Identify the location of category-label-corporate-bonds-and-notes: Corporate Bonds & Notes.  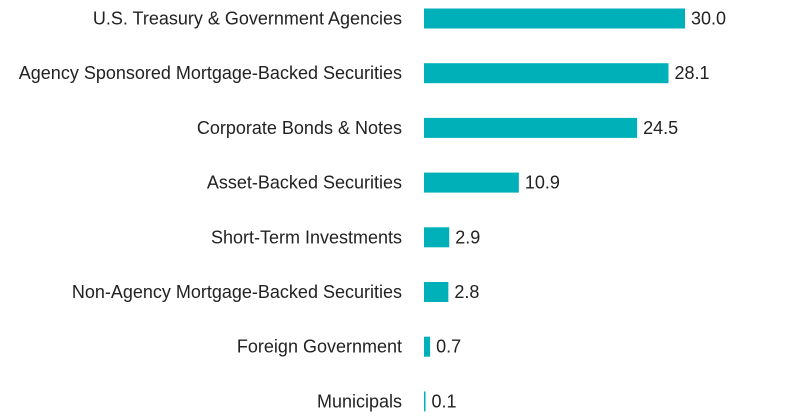
(299, 128).